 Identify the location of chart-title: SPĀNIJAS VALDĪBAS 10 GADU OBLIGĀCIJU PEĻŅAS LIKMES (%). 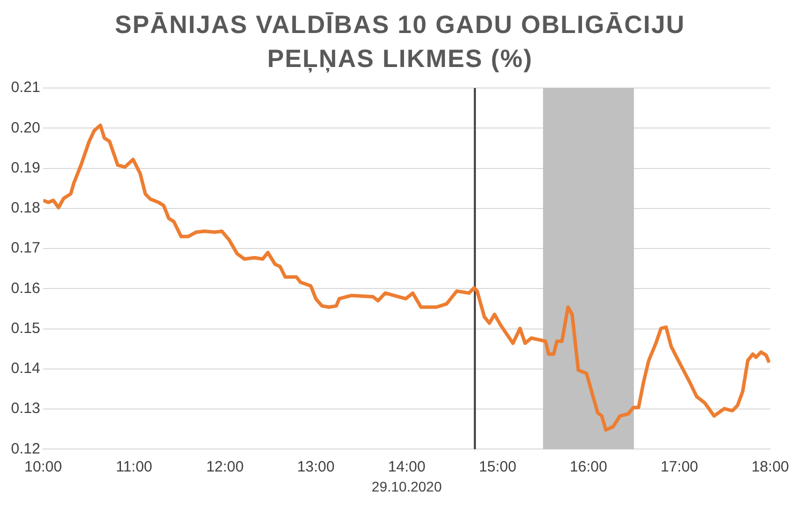
(400, 42).